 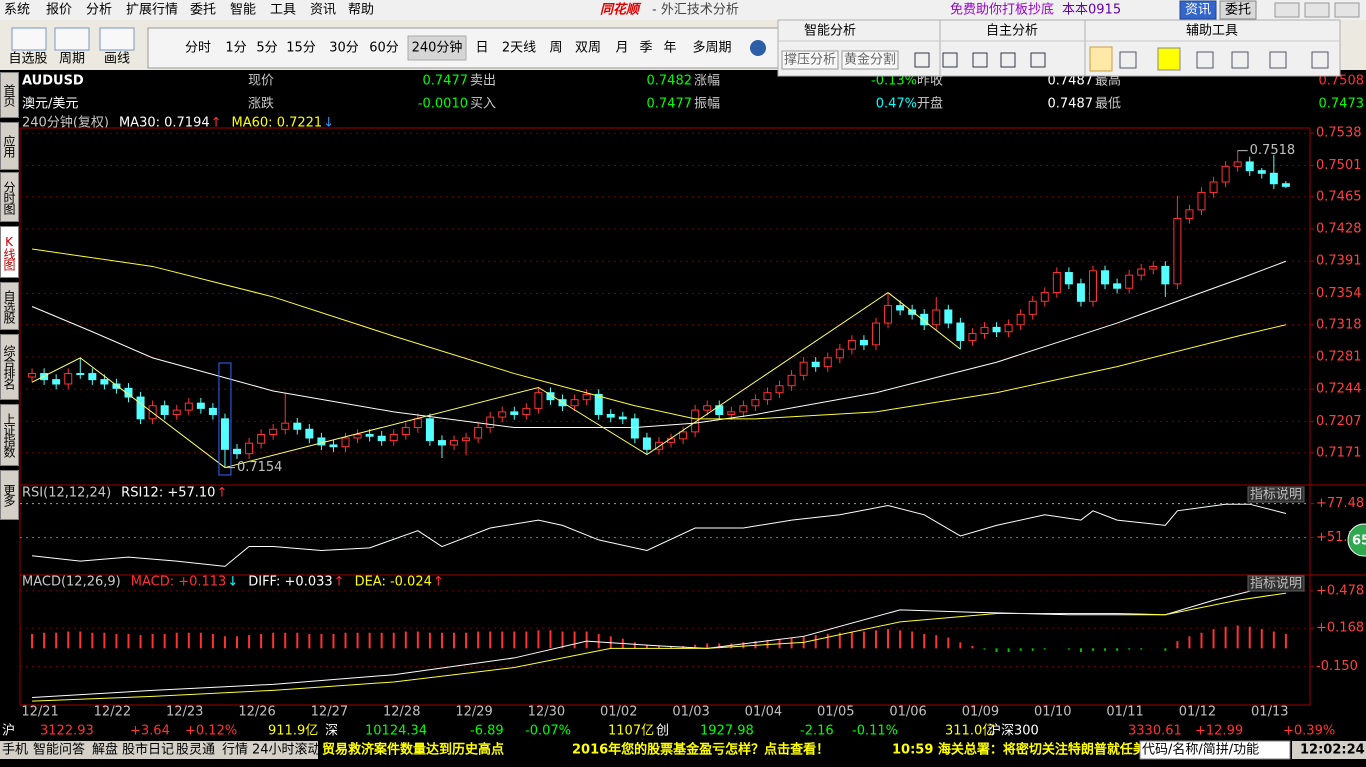 What do you see at coordinates (9, 197) in the screenshot?
I see `side-tab: 分时图` at bounding box center [9, 197].